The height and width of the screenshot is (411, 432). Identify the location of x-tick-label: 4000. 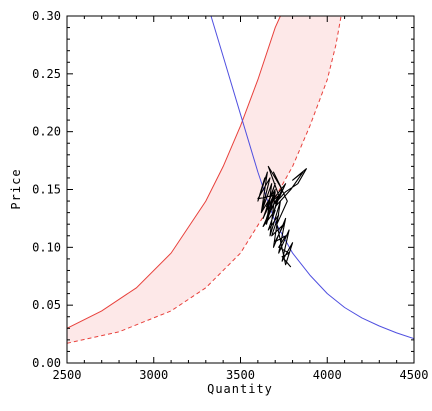
(327, 375).